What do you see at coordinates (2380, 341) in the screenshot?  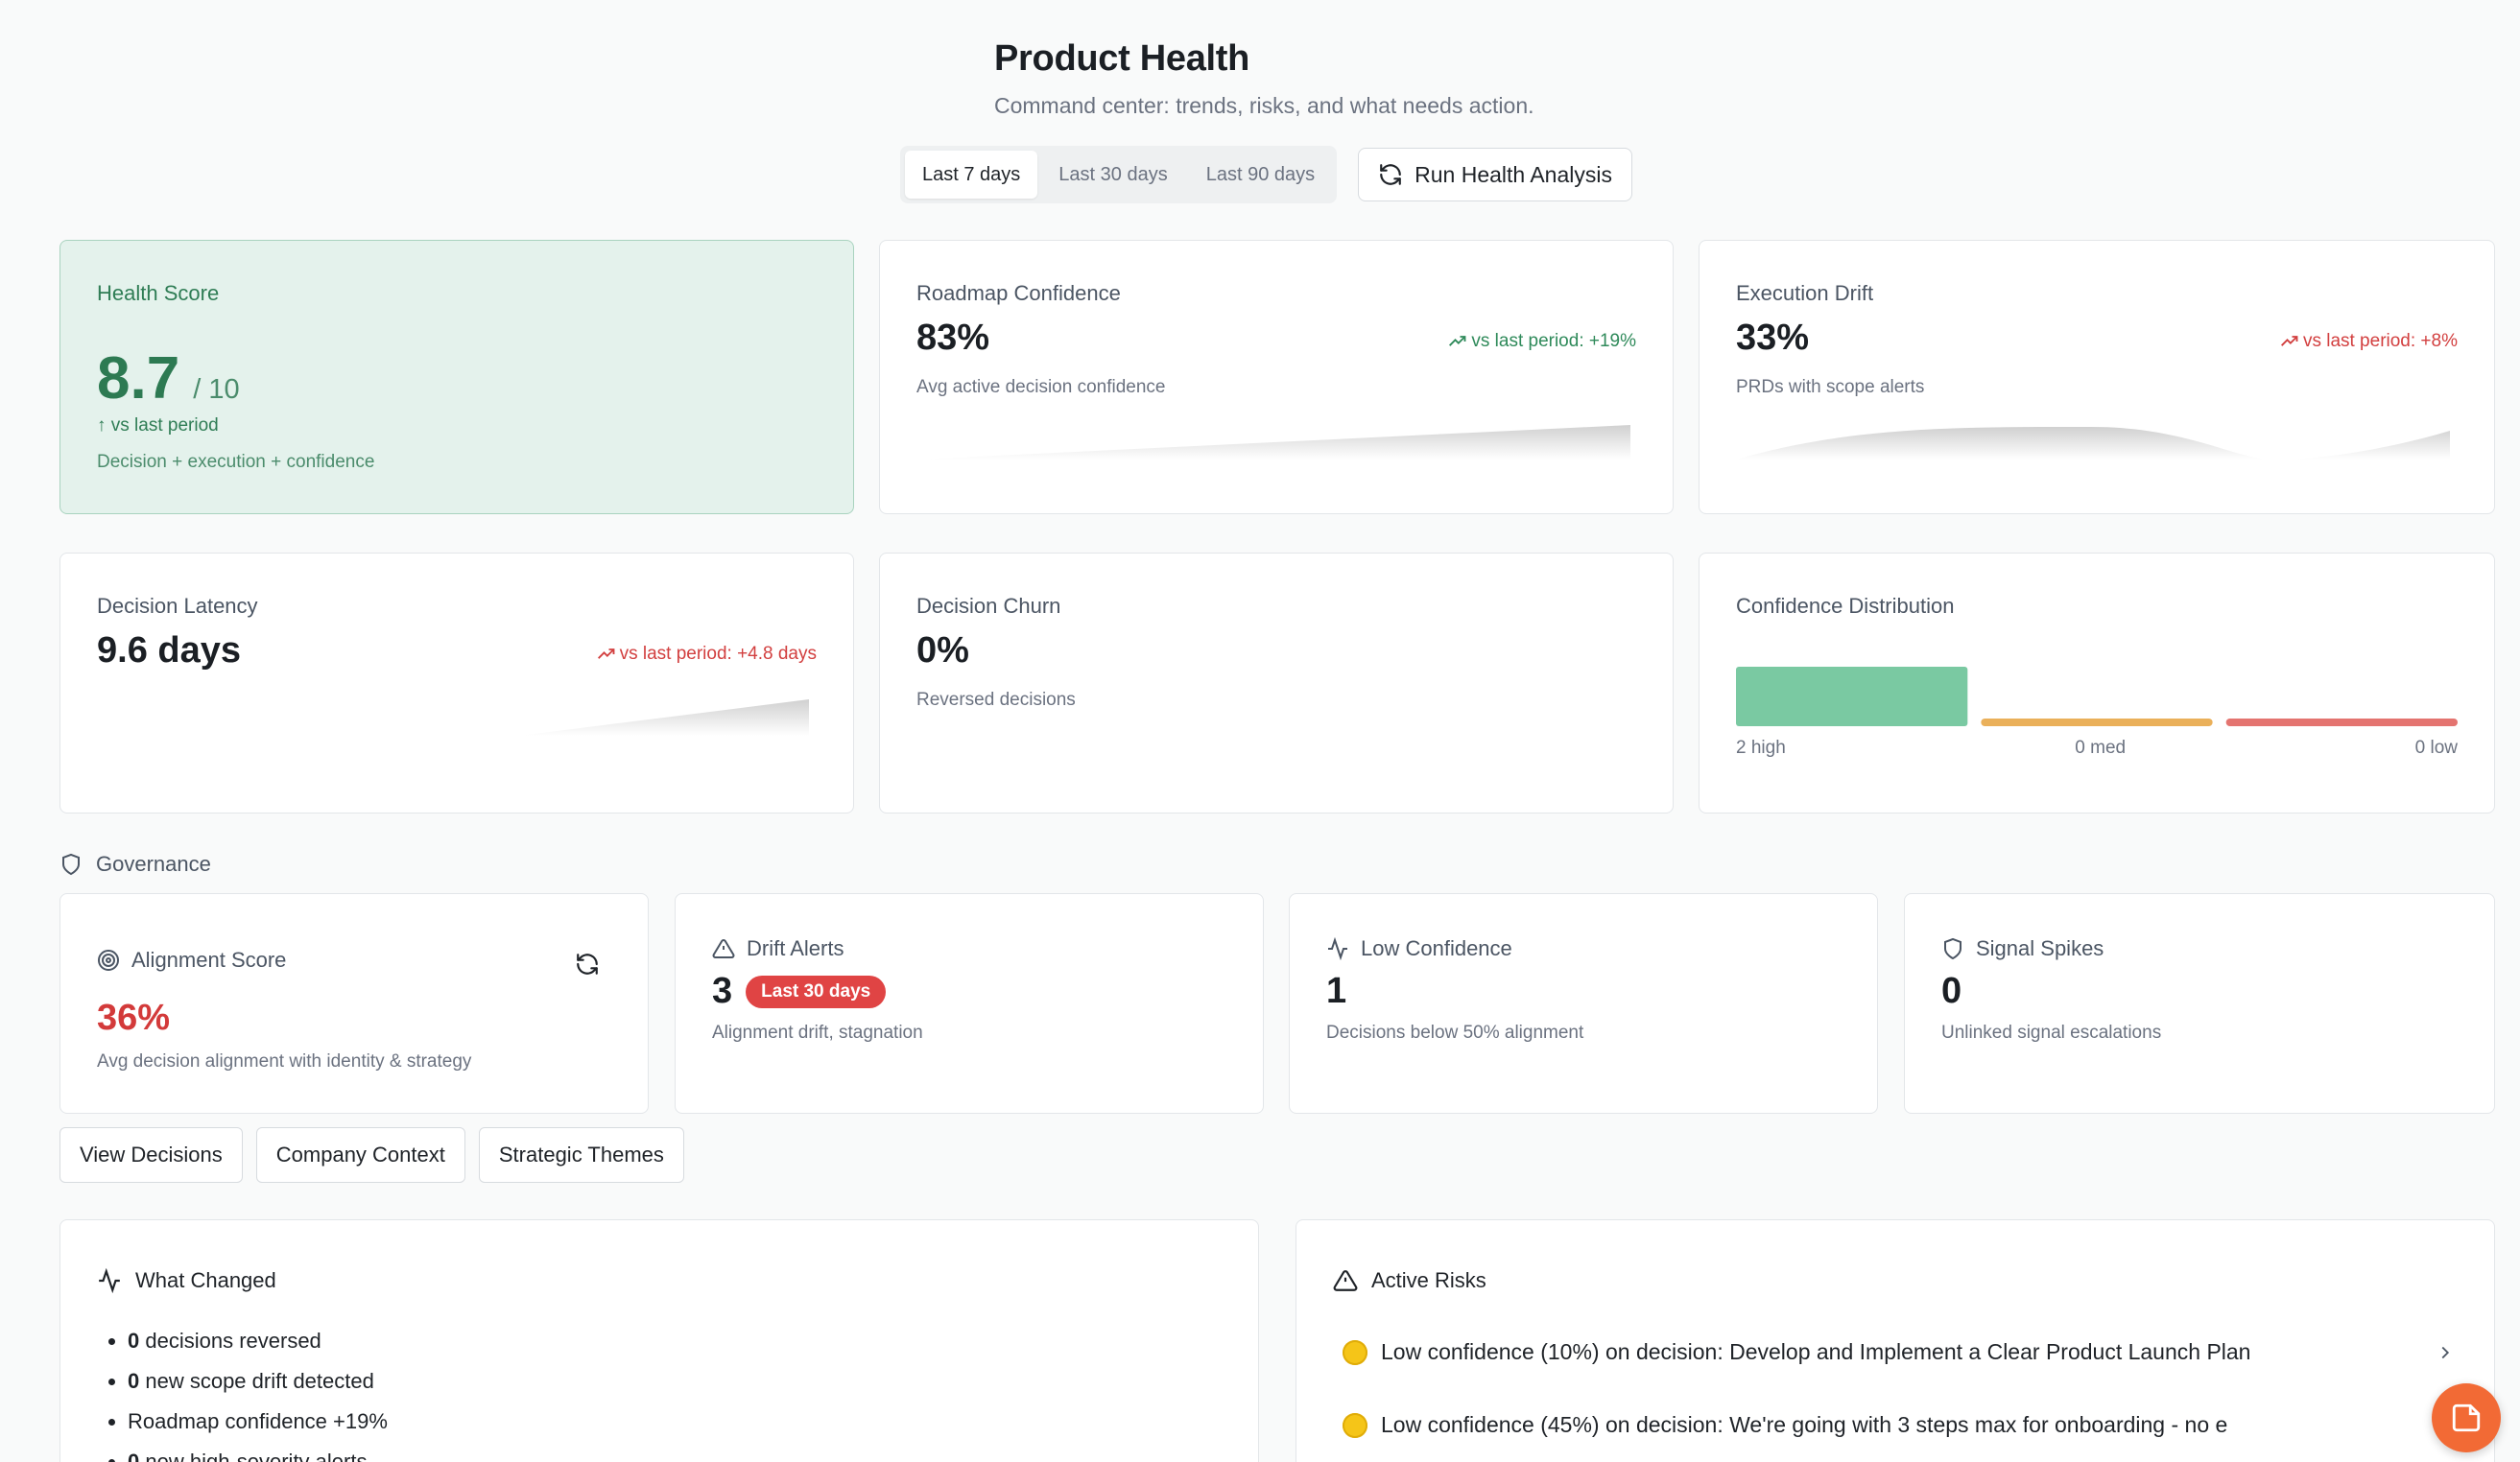 I see `drift-trend-text: vs last period: +8%` at bounding box center [2380, 341].